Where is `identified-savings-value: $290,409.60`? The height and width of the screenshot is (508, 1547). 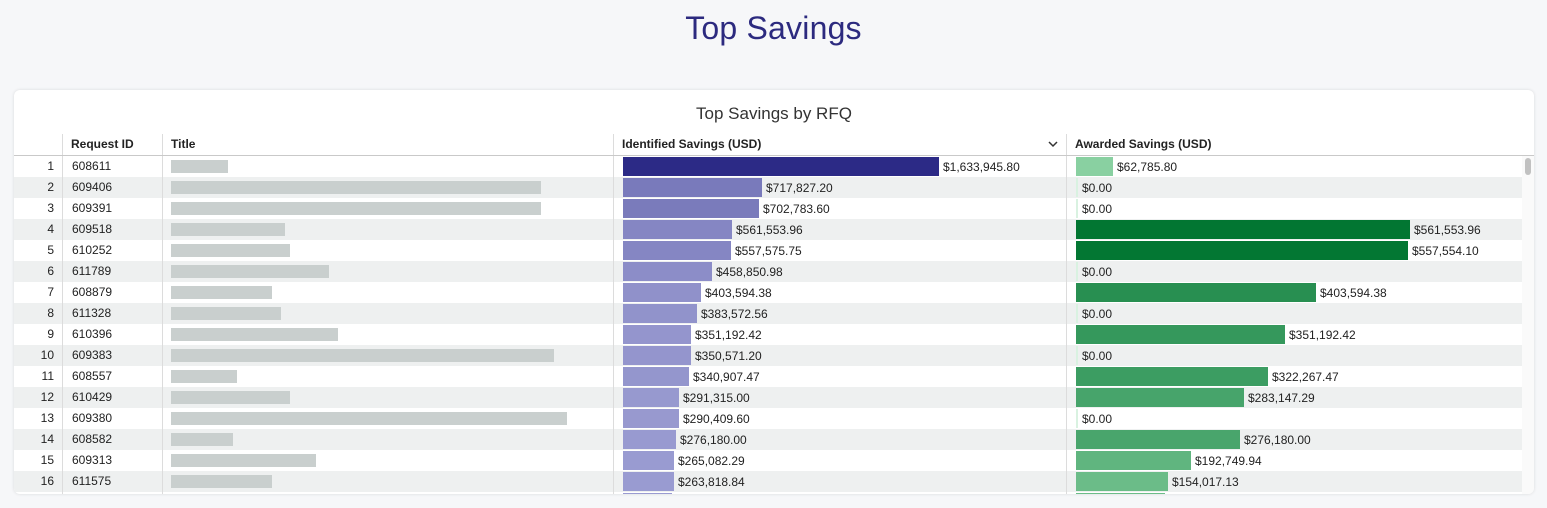 identified-savings-value: $290,409.60 is located at coordinates (716, 419).